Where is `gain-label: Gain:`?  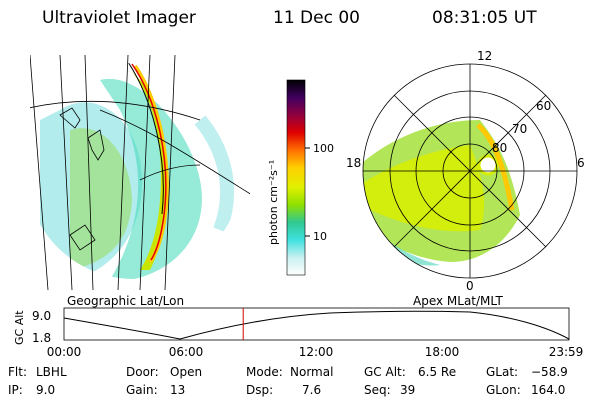
gain-label: Gain: is located at coordinates (142, 390).